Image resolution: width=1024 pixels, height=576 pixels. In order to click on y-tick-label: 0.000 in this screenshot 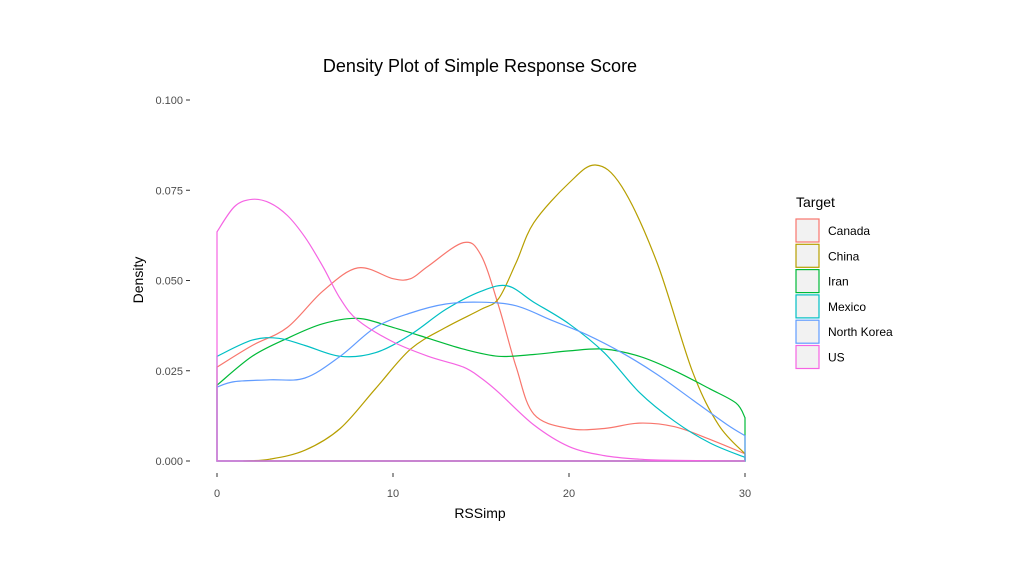, I will do `click(169, 462)`.